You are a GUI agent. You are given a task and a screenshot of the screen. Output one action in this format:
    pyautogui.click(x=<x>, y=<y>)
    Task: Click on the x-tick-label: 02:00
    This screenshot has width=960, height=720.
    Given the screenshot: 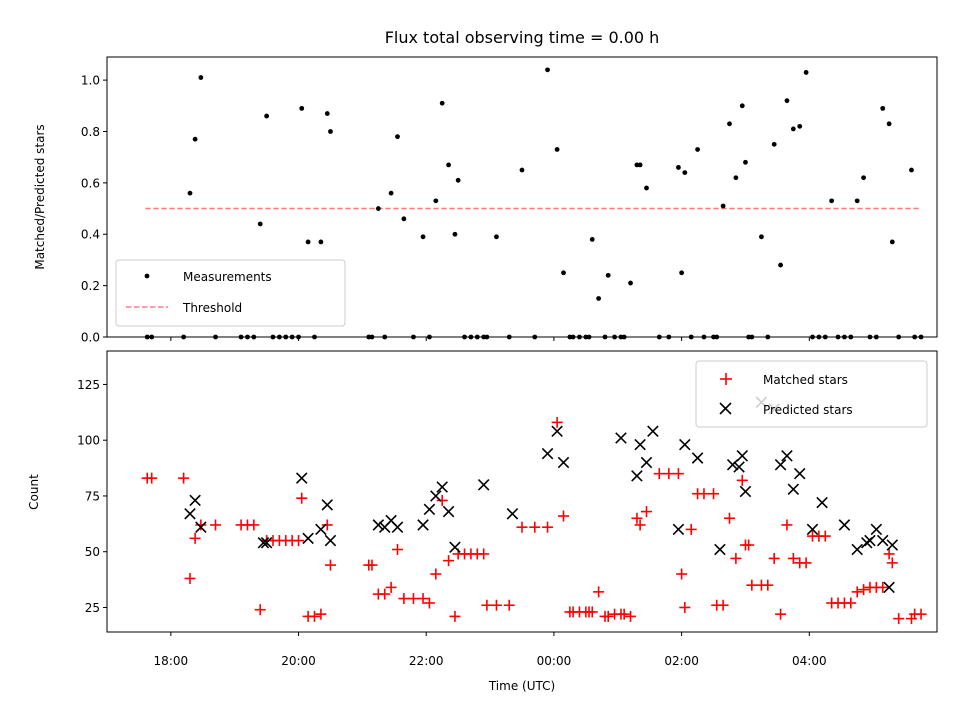 What is the action you would take?
    pyautogui.click(x=681, y=661)
    